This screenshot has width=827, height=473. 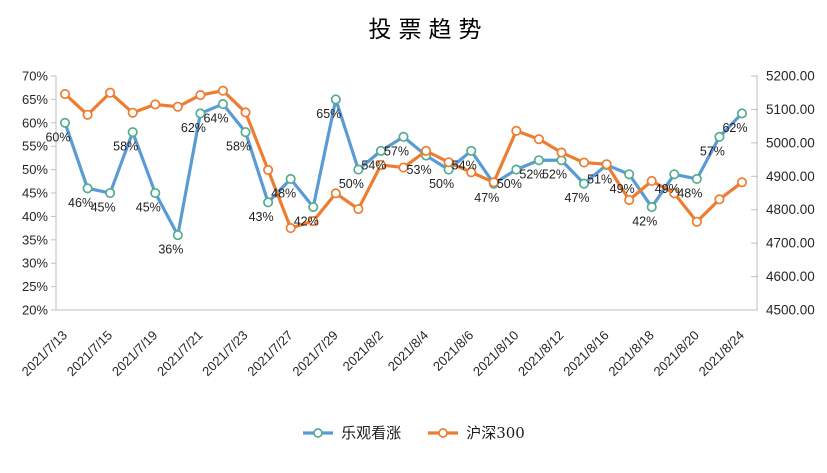 What do you see at coordinates (363, 351) in the screenshot?
I see `x-axis-date-label: 2021/8/2` at bounding box center [363, 351].